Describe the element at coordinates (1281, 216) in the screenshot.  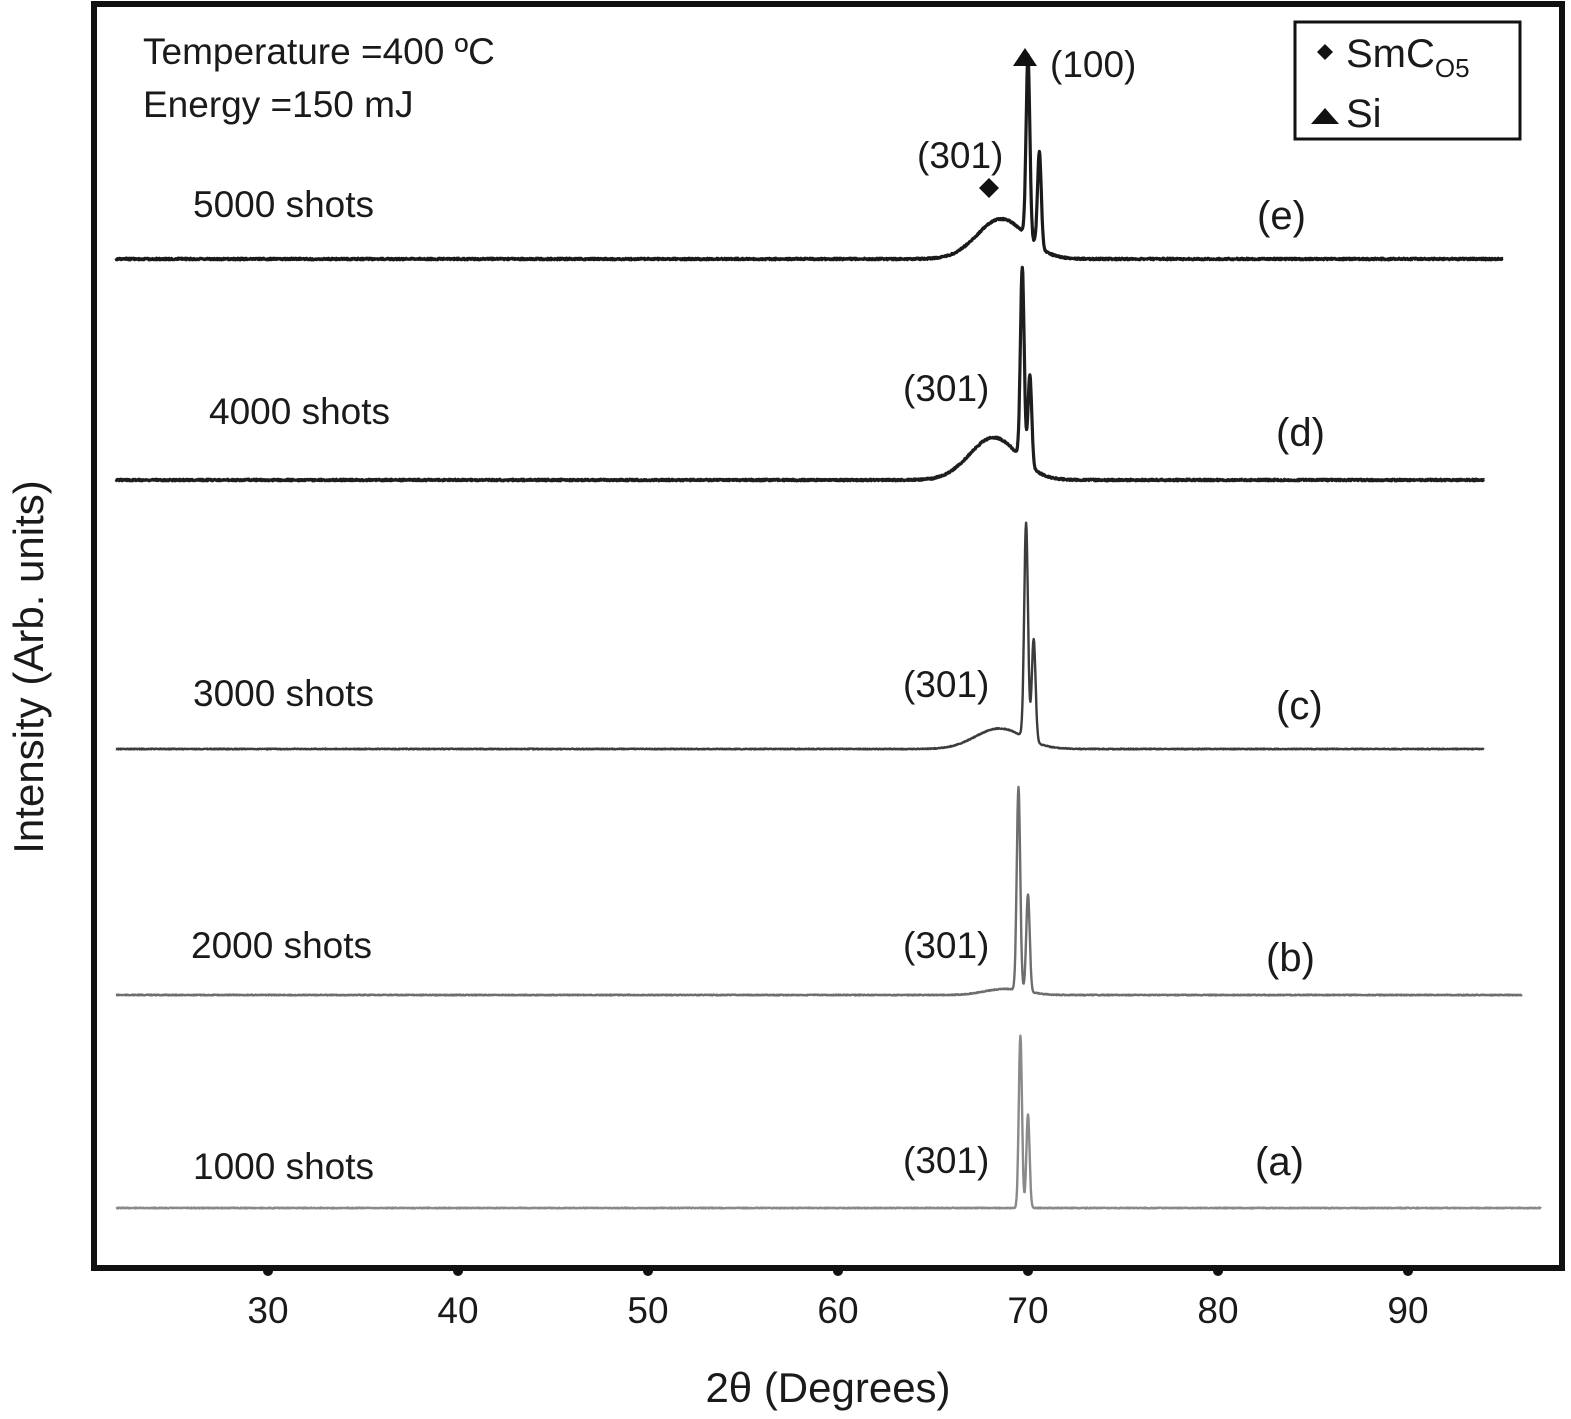
I see `series-tag: (e)` at that location.